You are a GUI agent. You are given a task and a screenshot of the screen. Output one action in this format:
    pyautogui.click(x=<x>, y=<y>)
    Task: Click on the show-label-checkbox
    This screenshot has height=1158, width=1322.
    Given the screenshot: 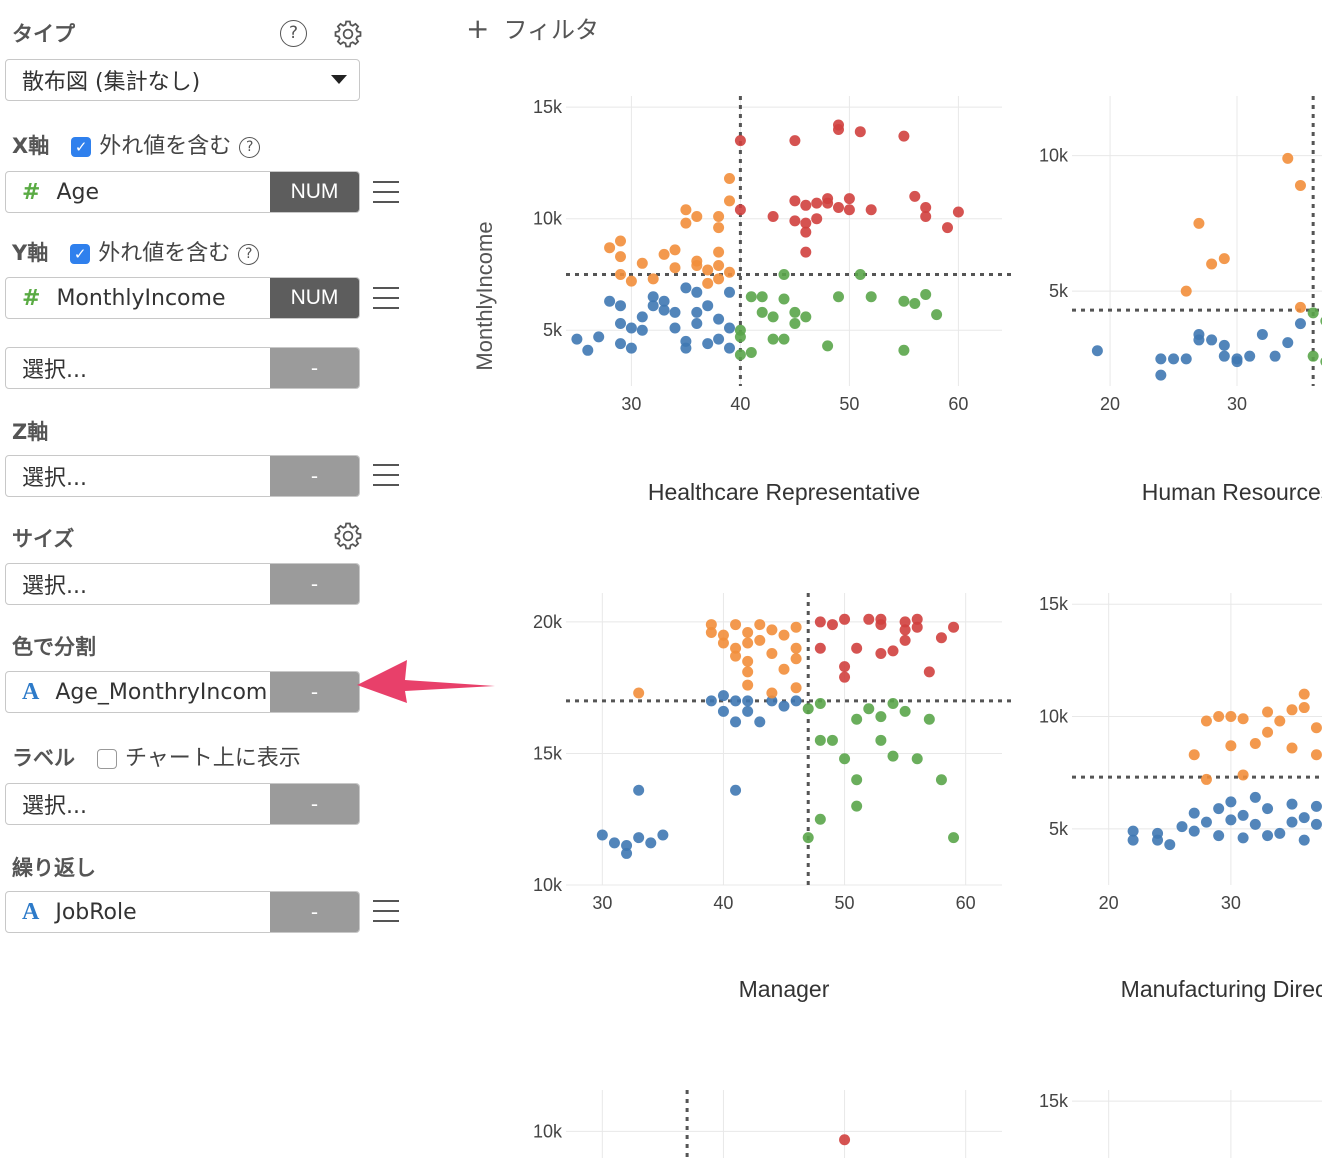 What is the action you would take?
    pyautogui.click(x=107, y=759)
    